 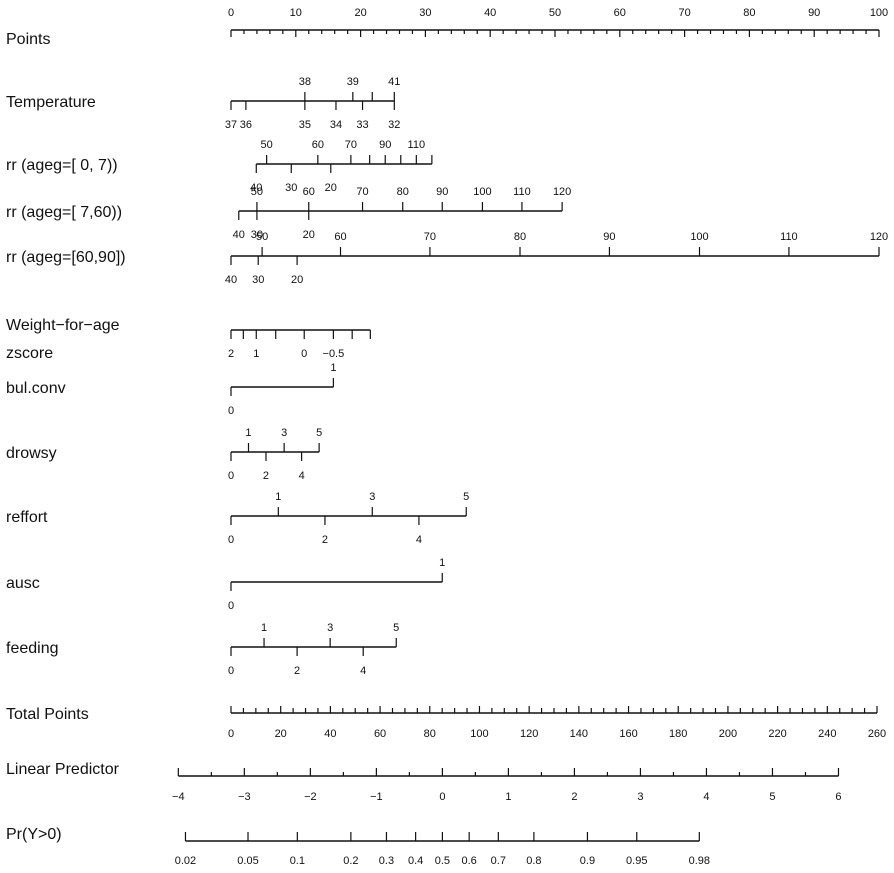 What do you see at coordinates (231, 606) in the screenshot?
I see `tick-label-ausc: 0` at bounding box center [231, 606].